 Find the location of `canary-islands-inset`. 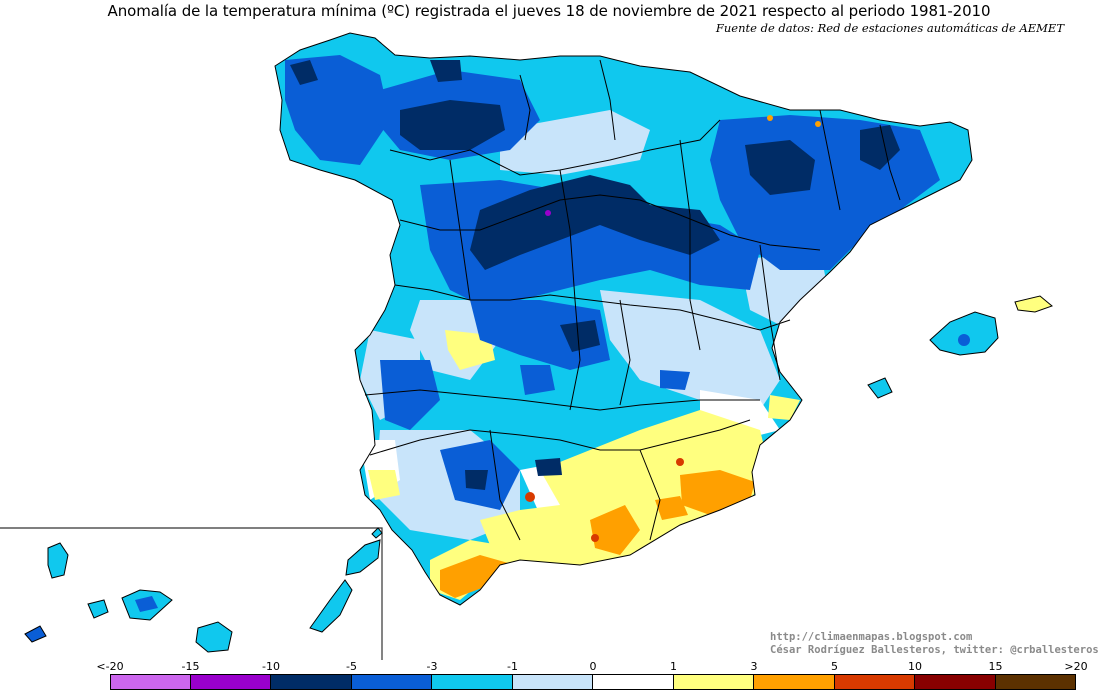

canary-islands-inset is located at coordinates (191, 593).